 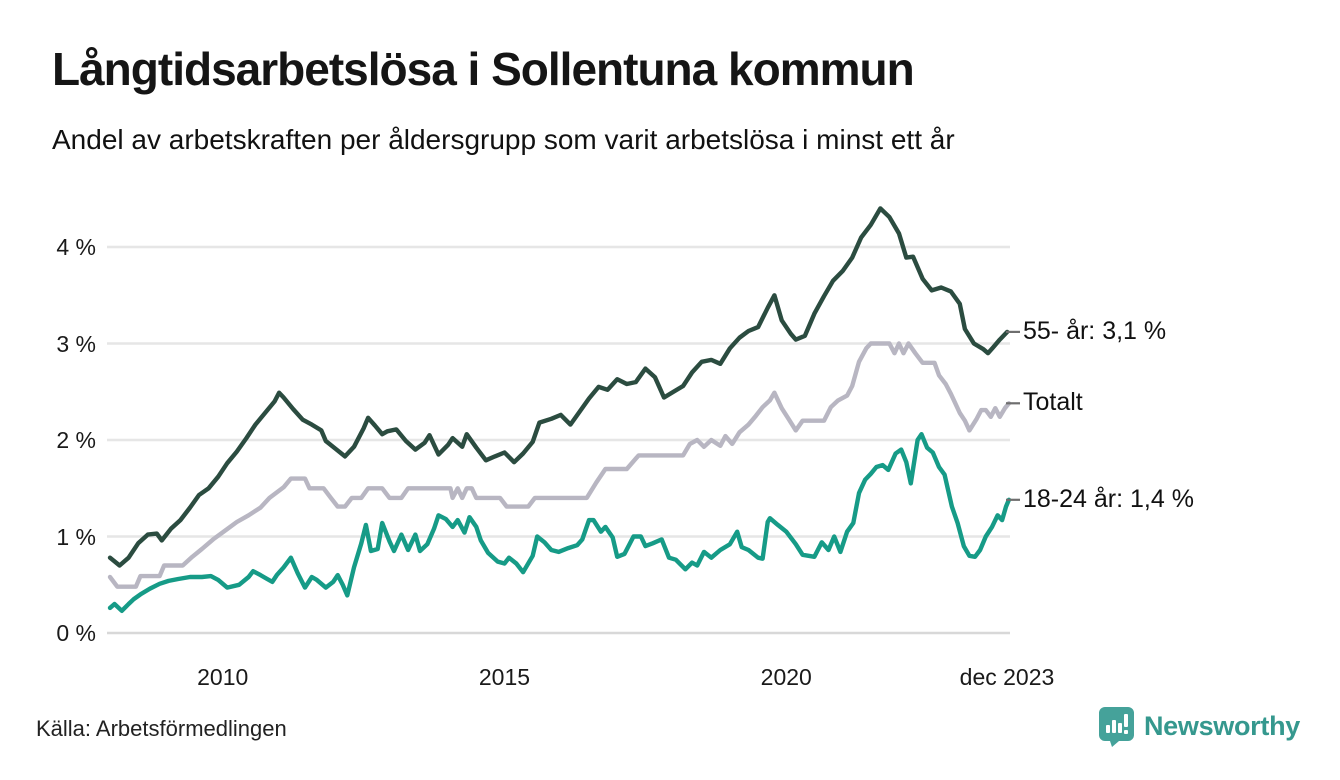 I want to click on x-tick-label-dec-2023: dec 2023, so click(x=1007, y=677).